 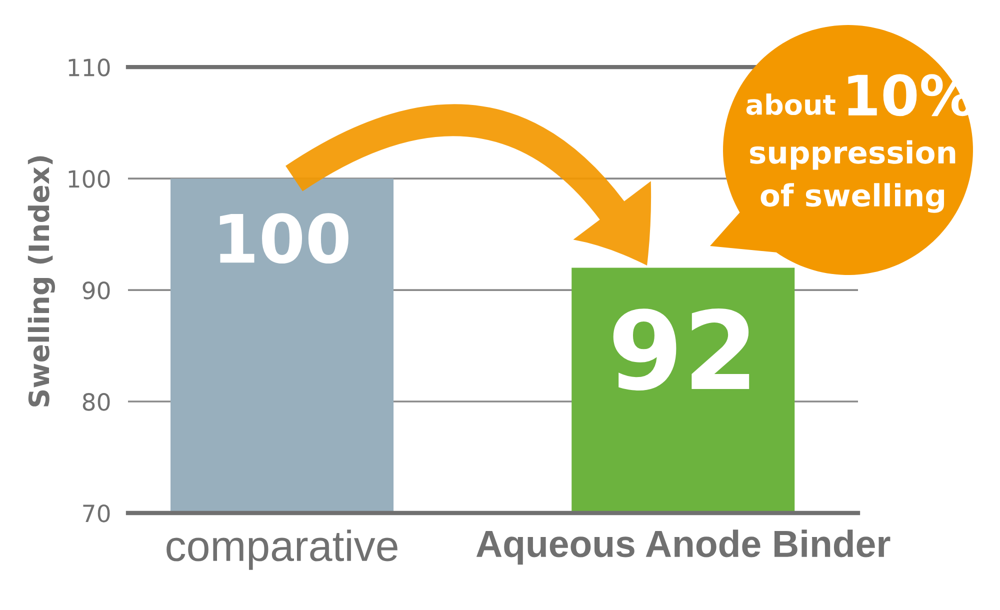 What do you see at coordinates (681, 349) in the screenshot?
I see `data-label: 92` at bounding box center [681, 349].